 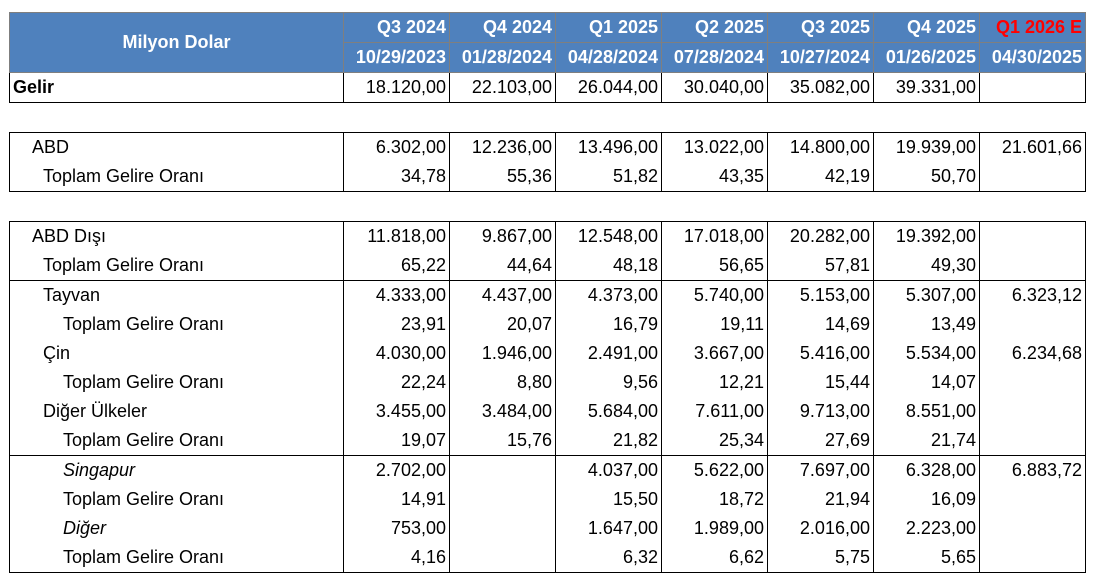 What do you see at coordinates (502, 353) in the screenshot?
I see `cell-value: 1.946,00` at bounding box center [502, 353].